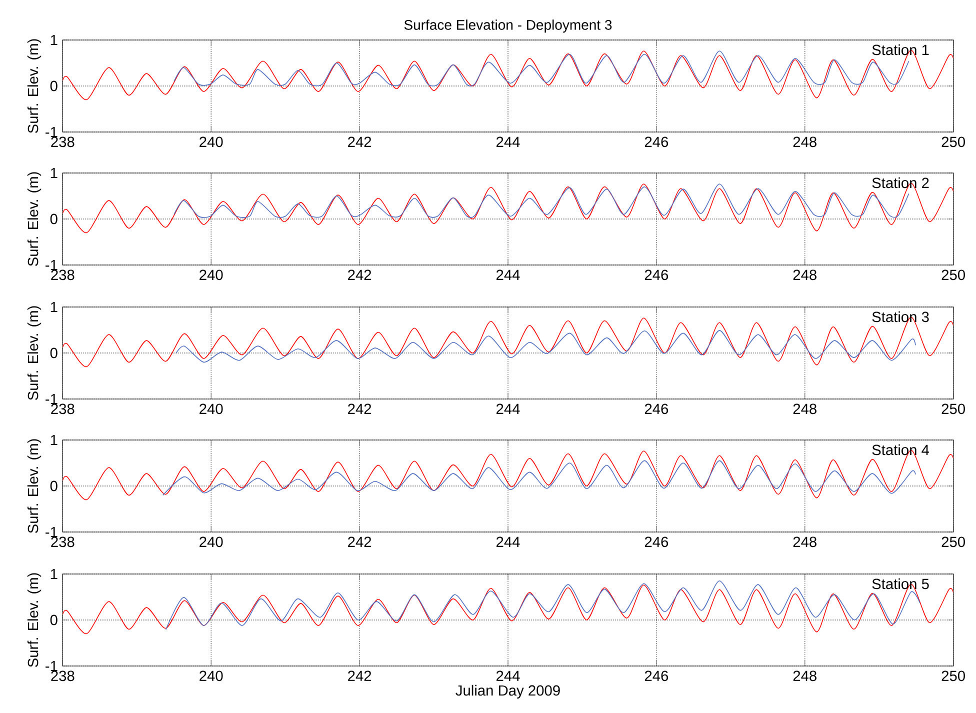  What do you see at coordinates (900, 50) in the screenshot?
I see `annotation: Station 1` at bounding box center [900, 50].